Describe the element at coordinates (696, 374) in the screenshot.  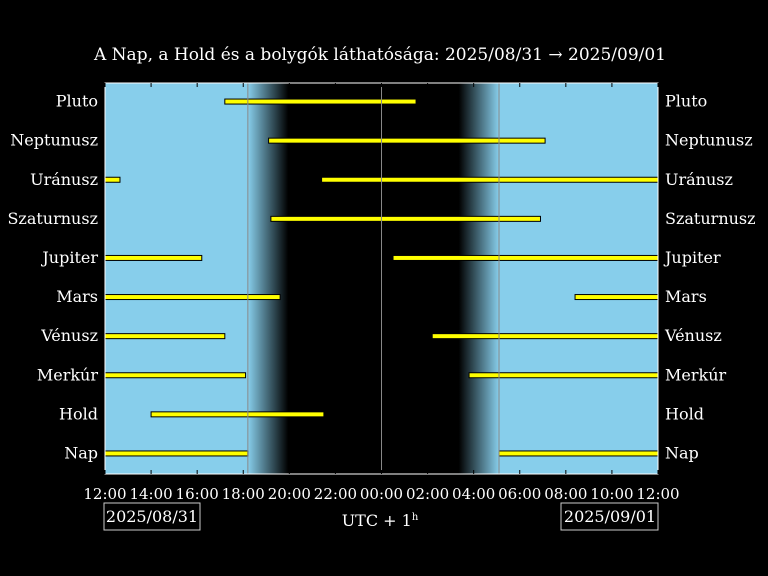
I see `body-label-right-merkur: Merkúr` at that location.